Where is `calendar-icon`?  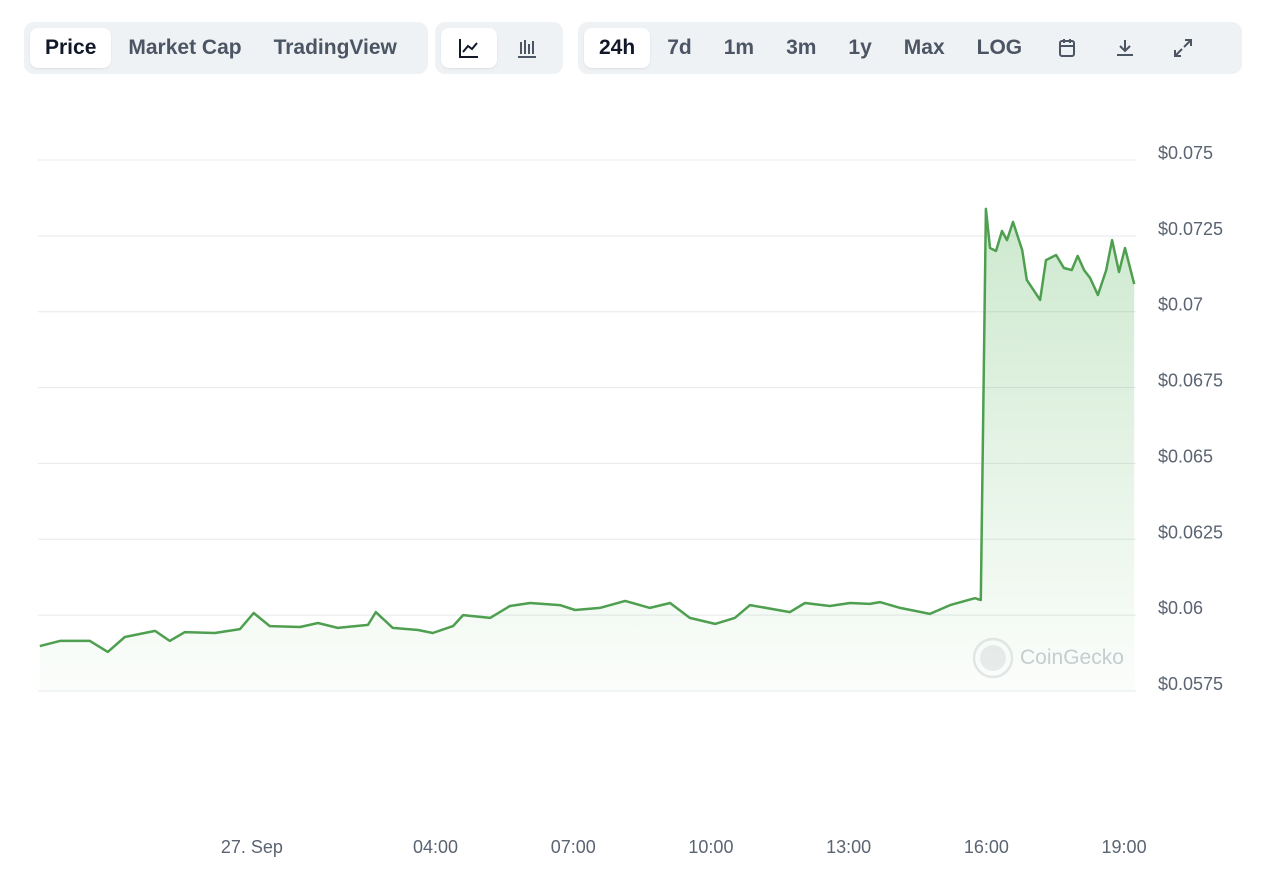
calendar-icon is located at coordinates (1067, 48).